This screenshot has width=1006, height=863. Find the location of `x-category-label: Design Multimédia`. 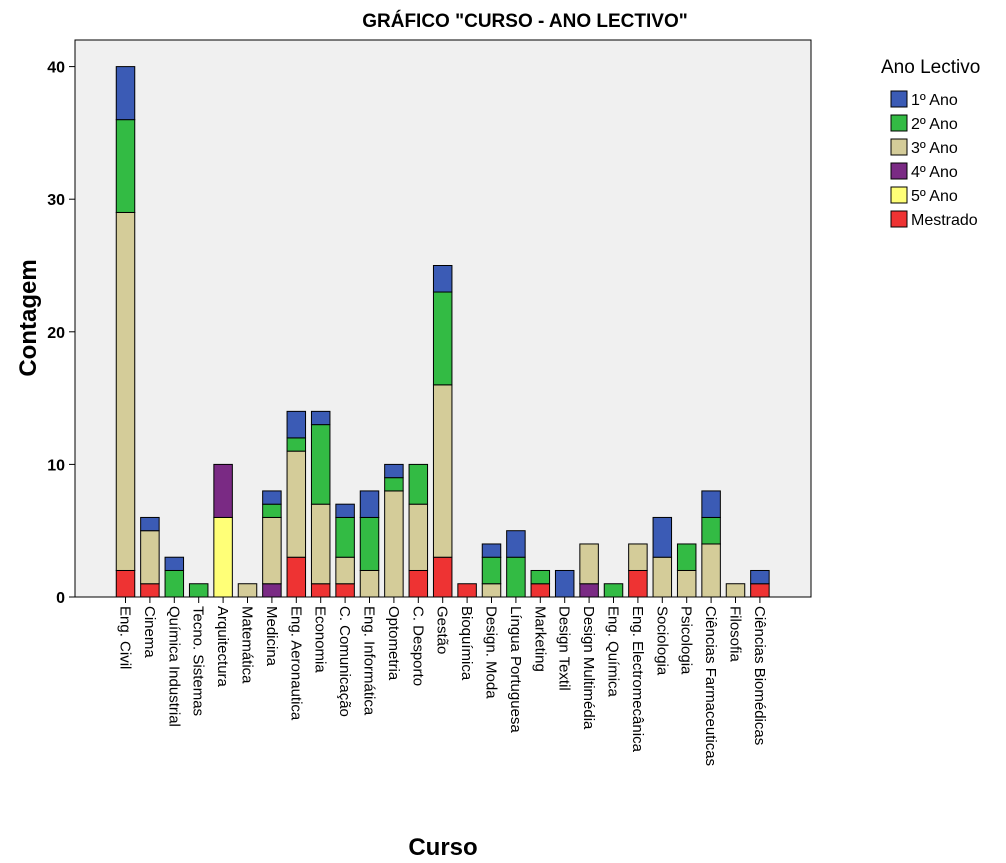

x-category-label: Design Multimédia is located at coordinates (588, 668).